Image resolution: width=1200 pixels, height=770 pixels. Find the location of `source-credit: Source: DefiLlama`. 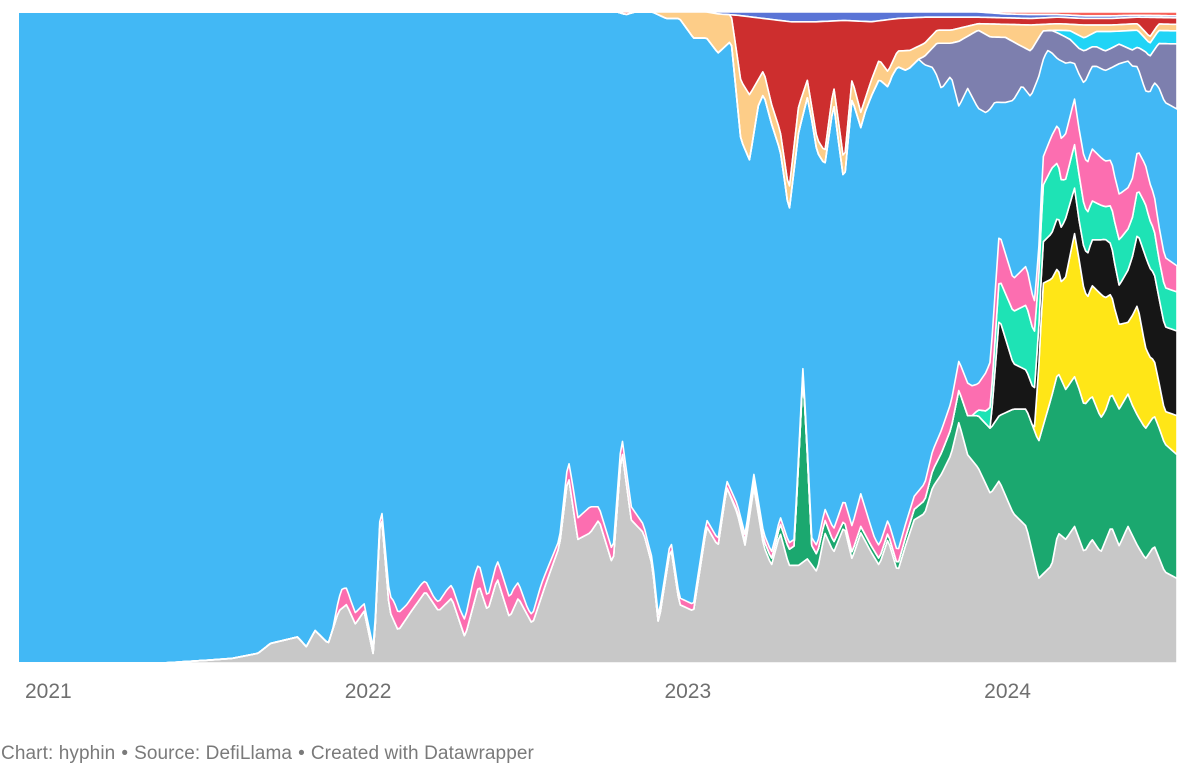

source-credit: Source: DefiLlama is located at coordinates (213, 753).